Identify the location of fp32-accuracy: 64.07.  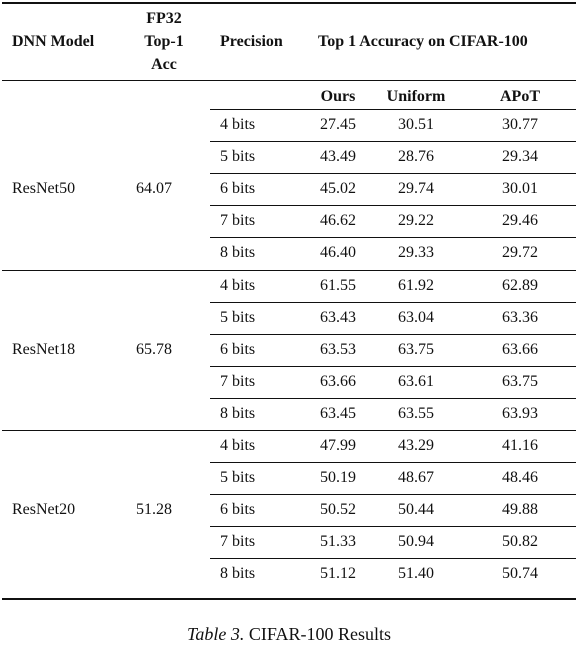
(154, 188).